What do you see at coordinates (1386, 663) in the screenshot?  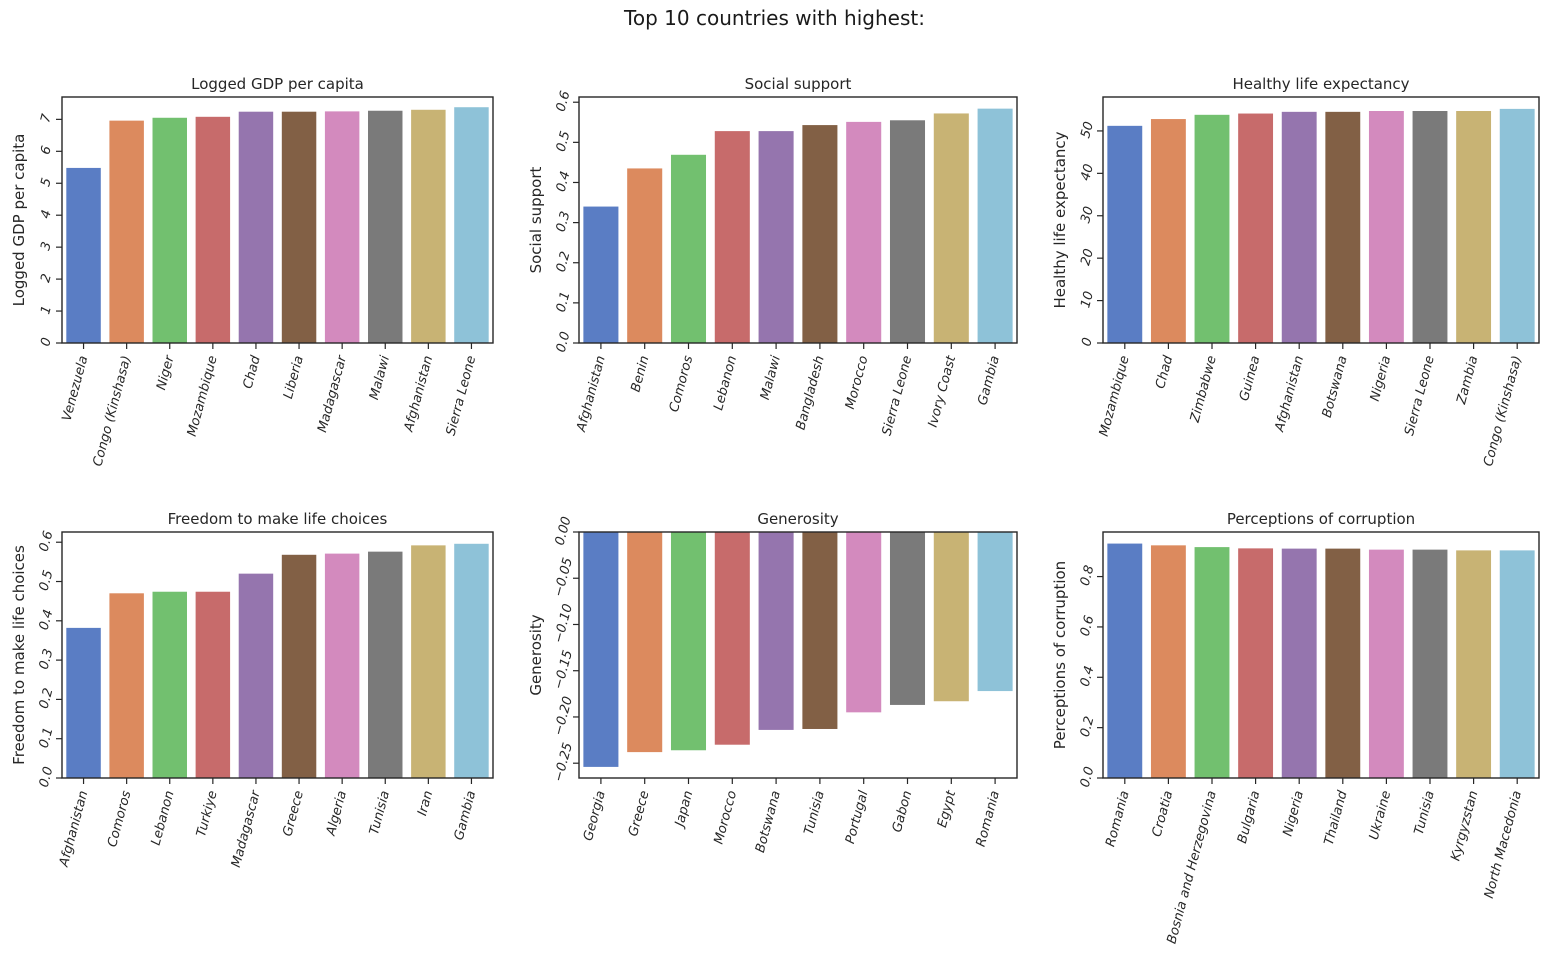 I see `bar-ukraine` at bounding box center [1386, 663].